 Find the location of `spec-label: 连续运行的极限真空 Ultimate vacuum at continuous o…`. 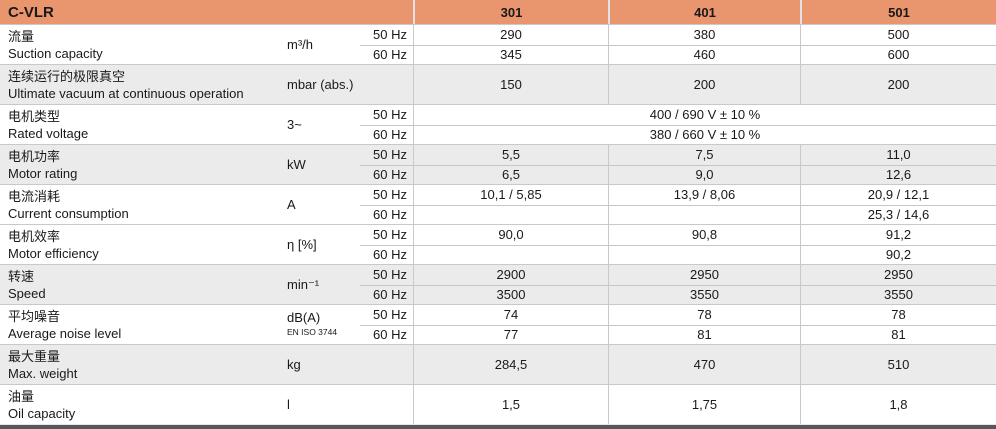

spec-label: 连续运行的极限真空 Ultimate vacuum at continuous o… is located at coordinates (142, 84).